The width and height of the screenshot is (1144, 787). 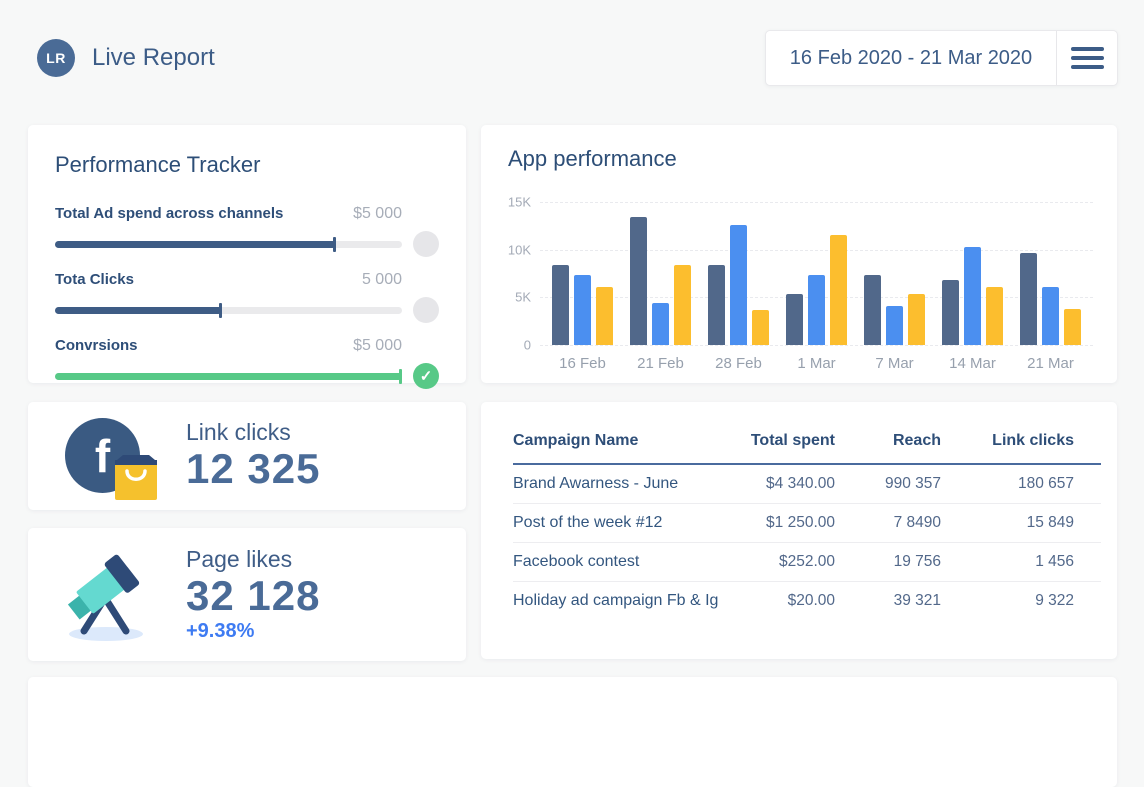 What do you see at coordinates (239, 558) in the screenshot?
I see `page-likes-label: Page likes` at bounding box center [239, 558].